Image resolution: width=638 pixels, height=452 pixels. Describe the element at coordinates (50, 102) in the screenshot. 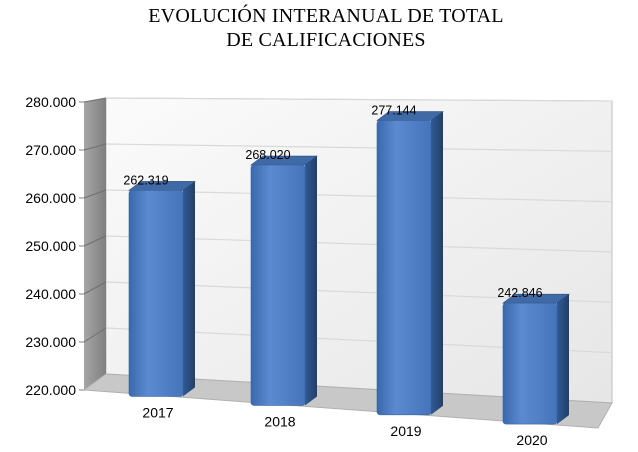

I see `y-tick-label: 280.000` at that location.